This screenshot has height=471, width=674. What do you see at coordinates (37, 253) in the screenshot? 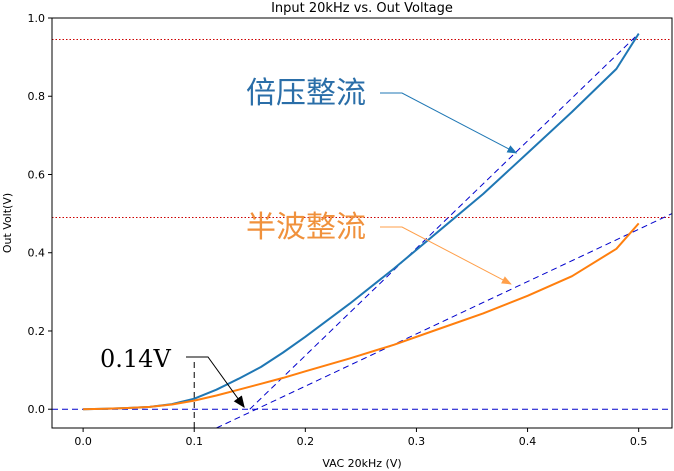
I see `y-tick-label: 0.4` at bounding box center [37, 253].